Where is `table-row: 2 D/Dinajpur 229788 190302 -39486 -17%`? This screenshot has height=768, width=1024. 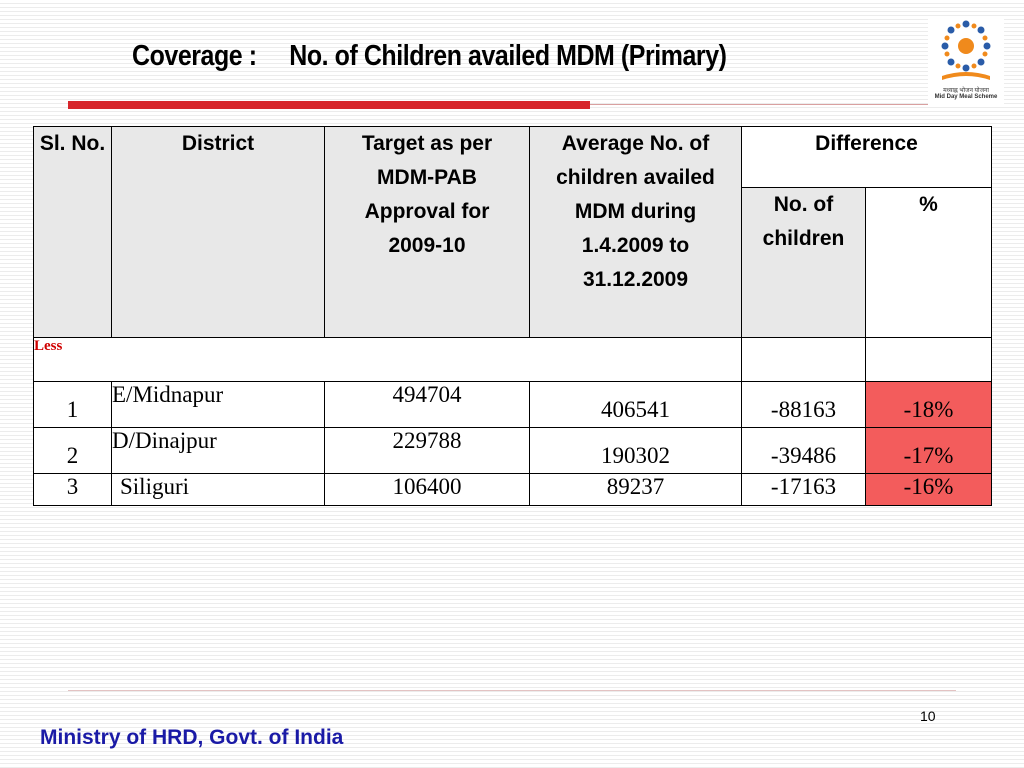
table-row: 2 D/Dinajpur 229788 190302 -39486 -17% is located at coordinates (513, 450).